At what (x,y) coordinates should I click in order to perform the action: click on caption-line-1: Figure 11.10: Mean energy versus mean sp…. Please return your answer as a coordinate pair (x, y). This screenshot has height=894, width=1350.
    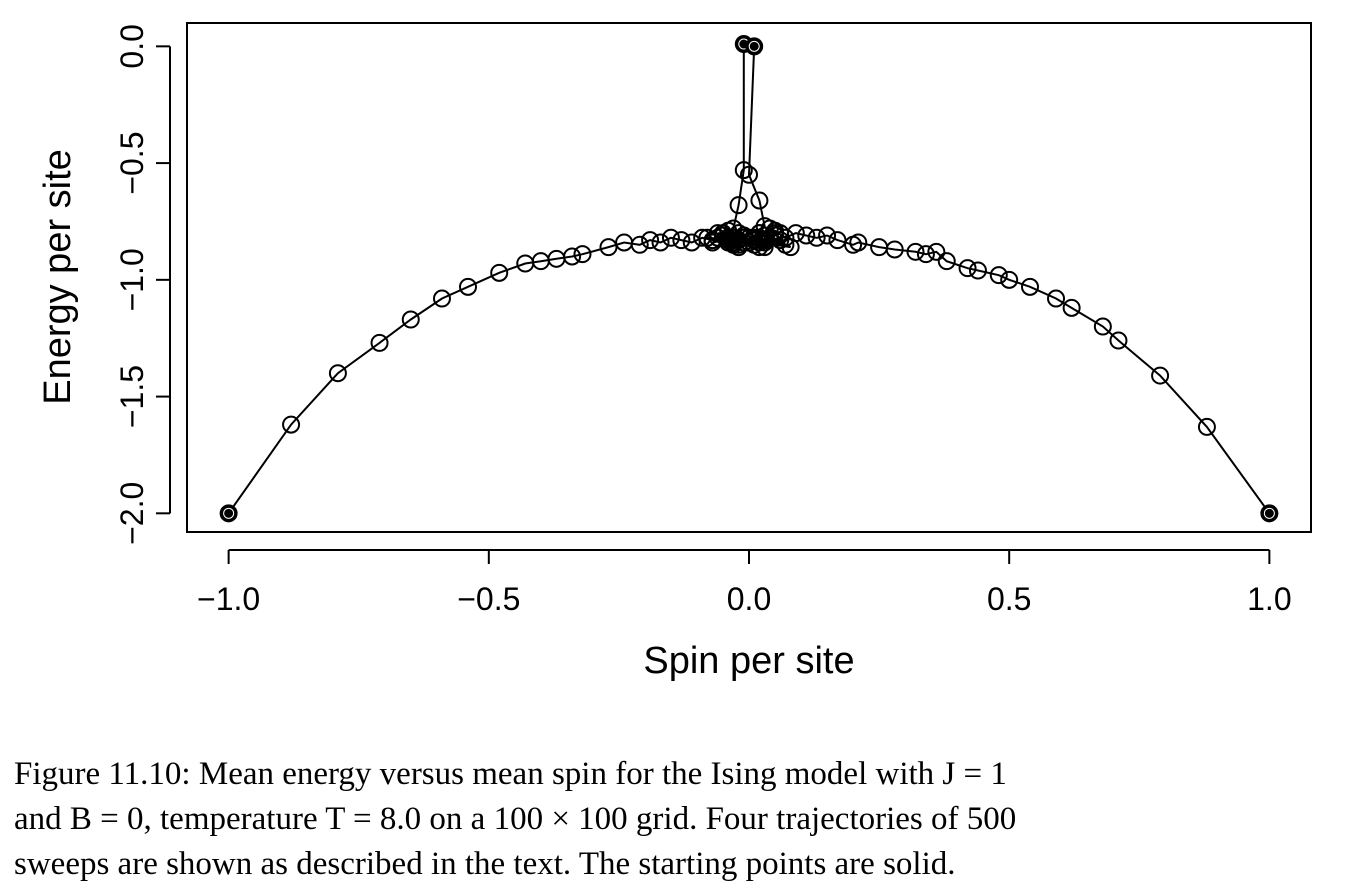
    Looking at the image, I should click on (510, 774).